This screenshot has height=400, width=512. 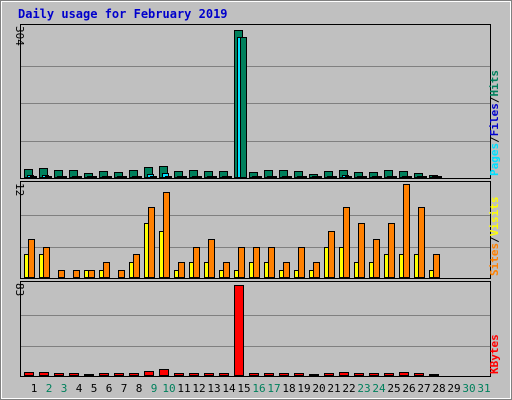 I want to click on x-tick-label-day-1: 1, so click(x=34, y=388).